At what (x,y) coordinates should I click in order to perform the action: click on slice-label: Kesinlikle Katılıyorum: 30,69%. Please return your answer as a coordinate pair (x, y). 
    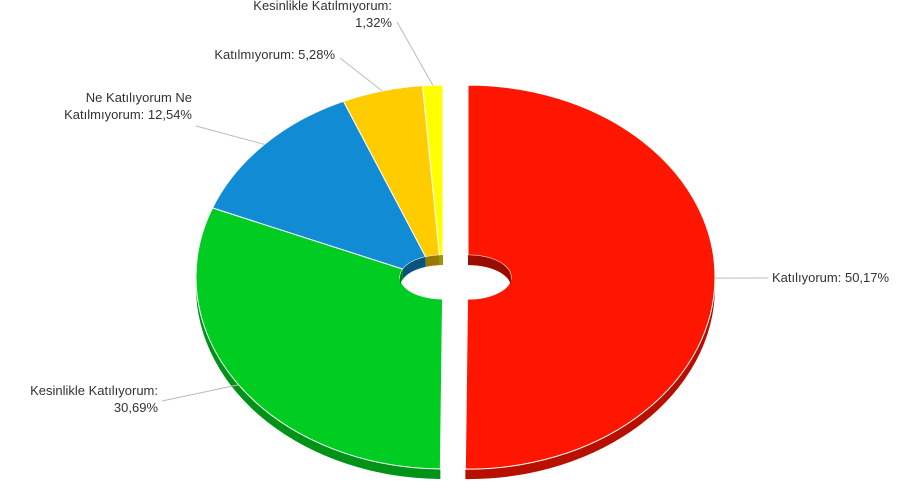
    Looking at the image, I should click on (94, 399).